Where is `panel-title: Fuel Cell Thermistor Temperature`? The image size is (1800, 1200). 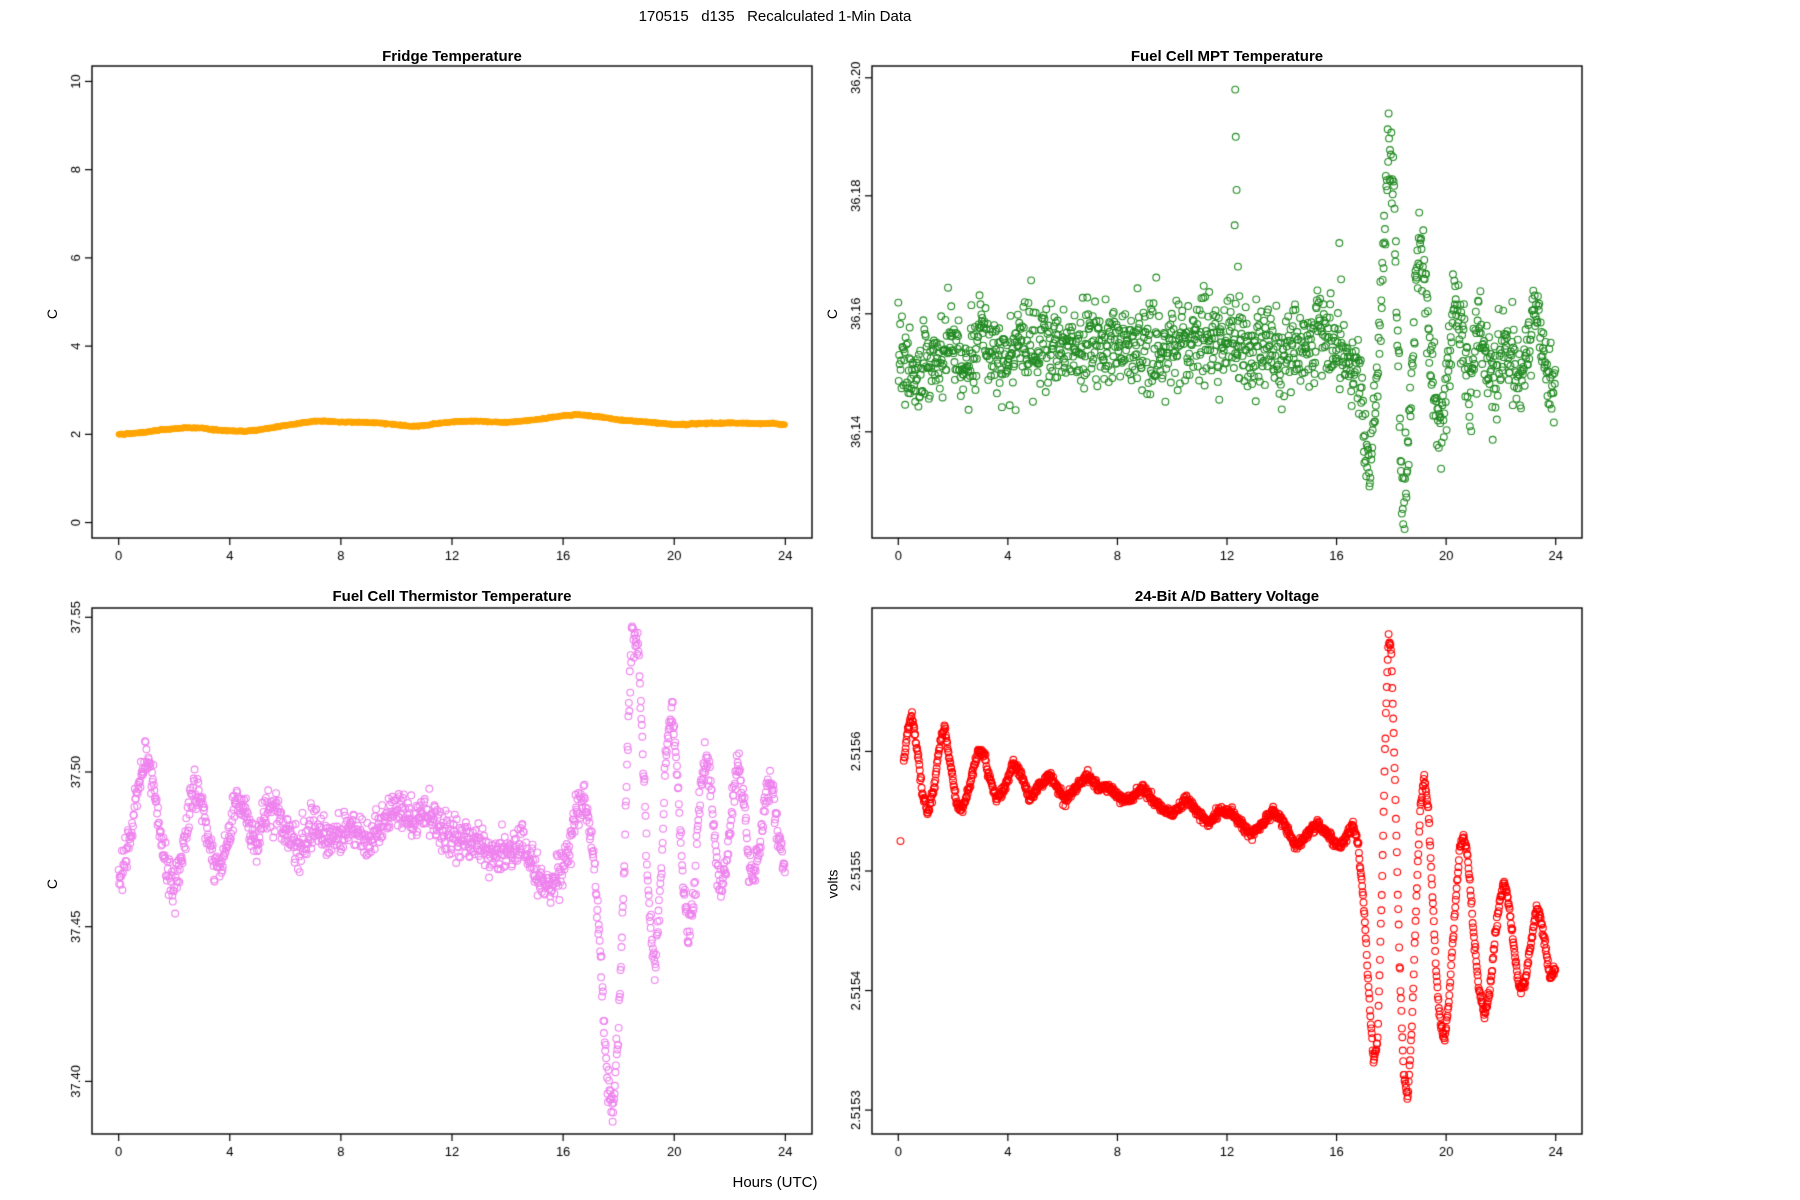
panel-title: Fuel Cell Thermistor Temperature is located at coordinates (452, 596).